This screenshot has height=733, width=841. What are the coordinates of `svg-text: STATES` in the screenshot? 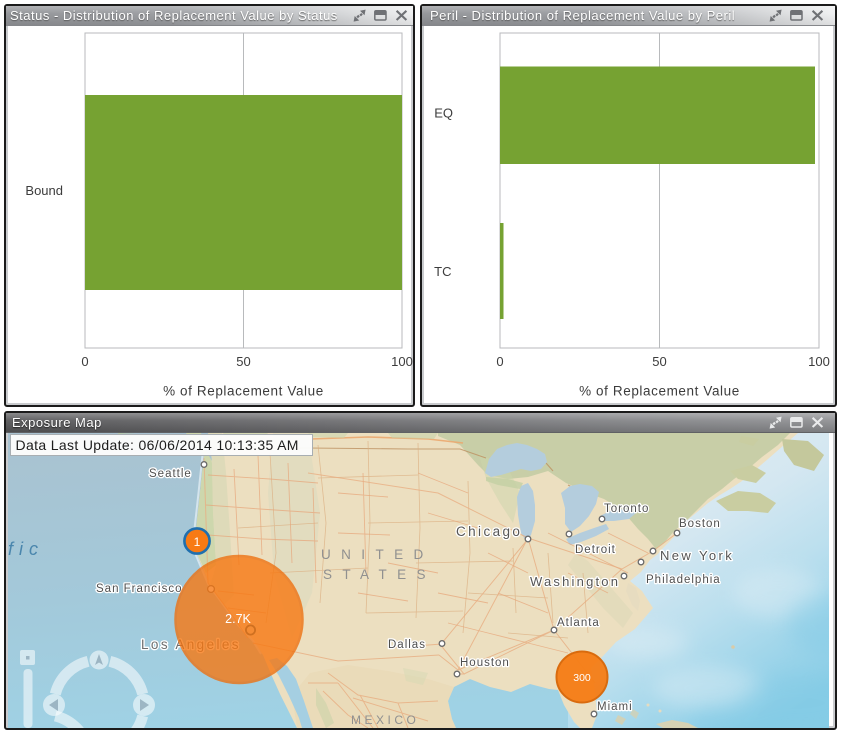 It's located at (379, 574).